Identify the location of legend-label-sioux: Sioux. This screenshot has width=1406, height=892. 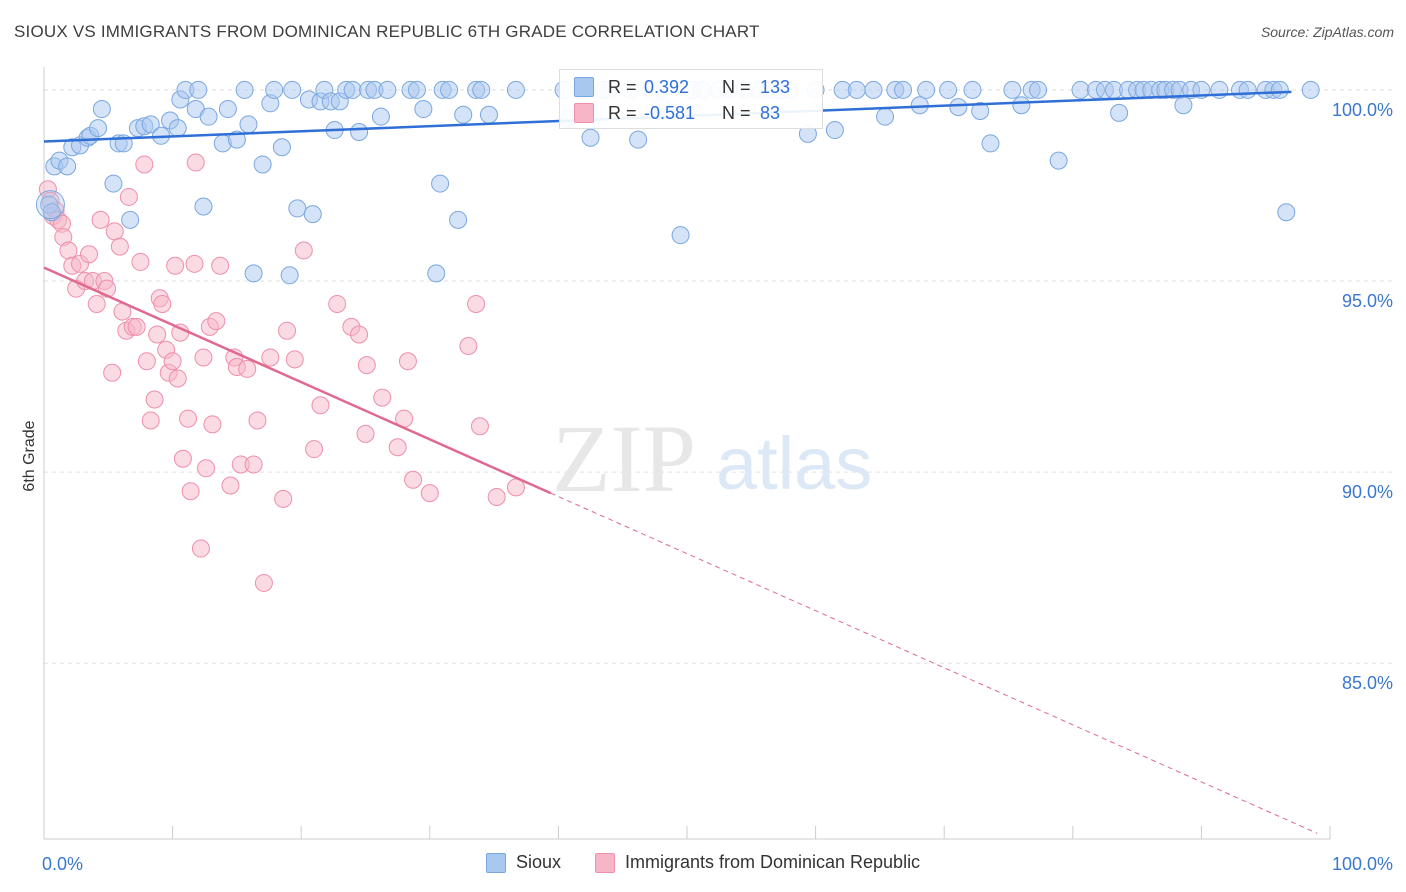
(538, 862).